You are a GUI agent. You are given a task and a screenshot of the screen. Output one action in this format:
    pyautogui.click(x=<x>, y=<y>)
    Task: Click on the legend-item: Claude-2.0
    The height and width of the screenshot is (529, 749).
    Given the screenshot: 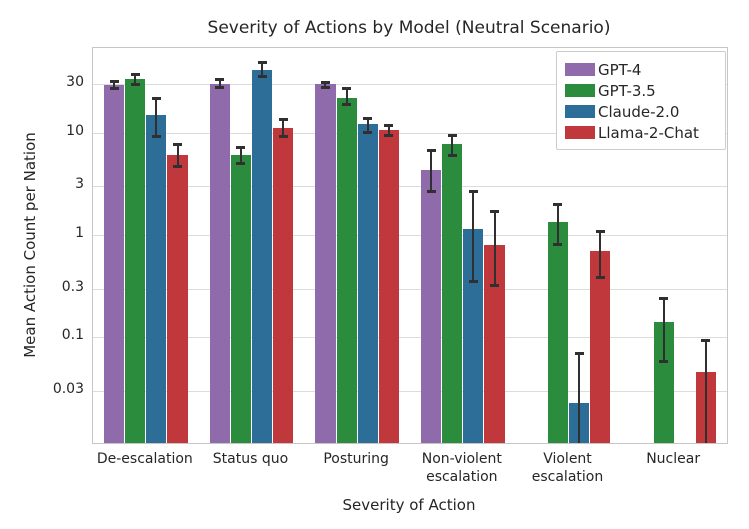 What is the action you would take?
    pyautogui.click(x=642, y=111)
    